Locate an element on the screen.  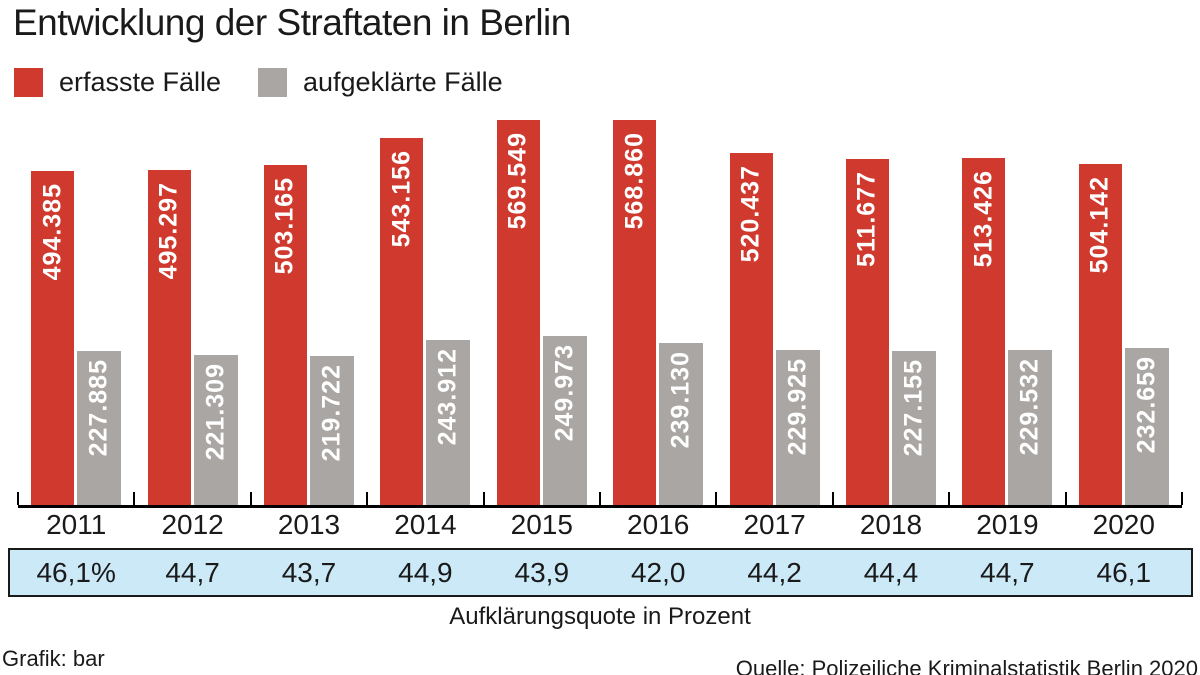
bar-group-2011: 494.385 227.885 is located at coordinates (76, 312).